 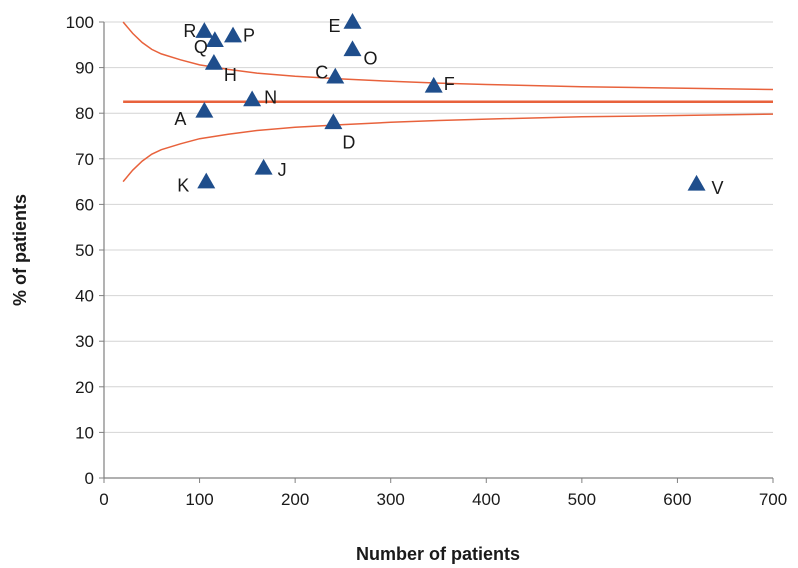 I want to click on marker-q, so click(x=214, y=39).